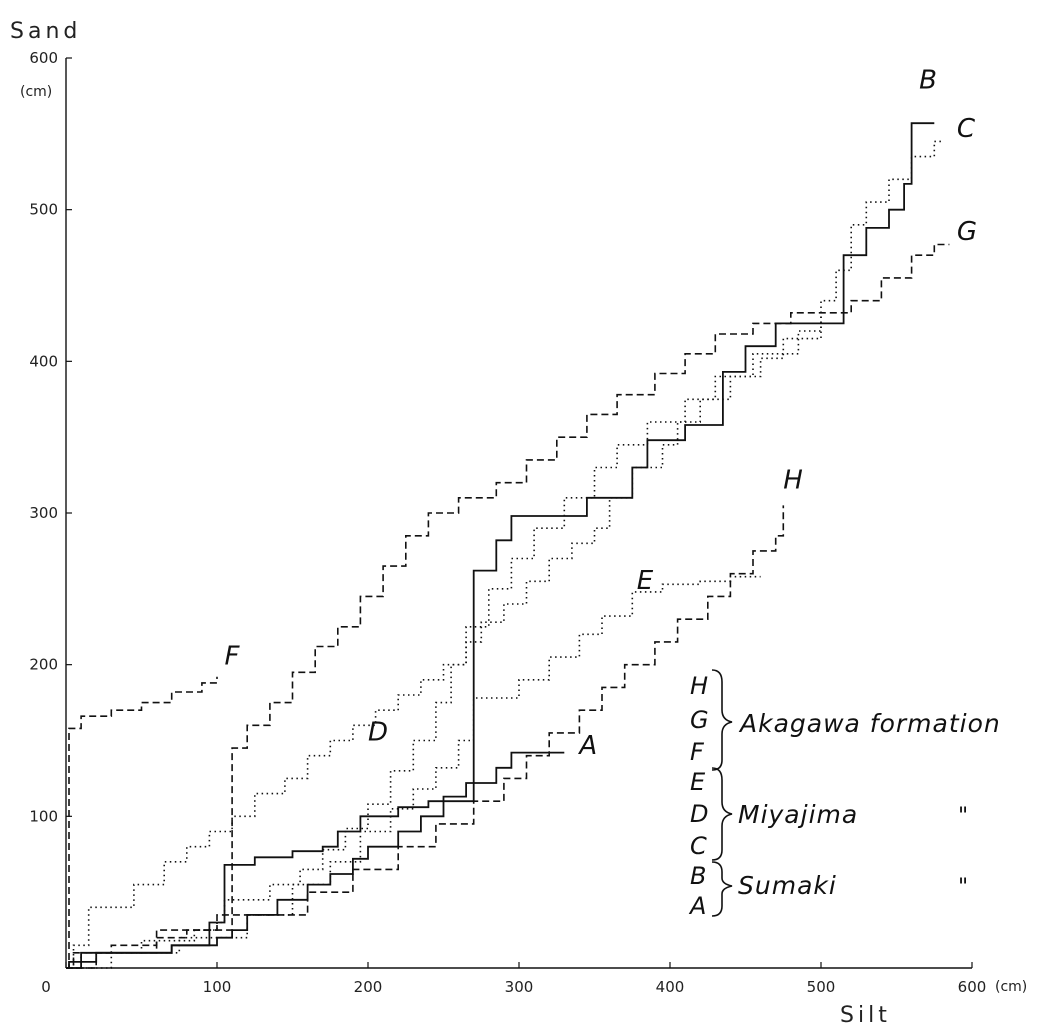  I want to click on legend-label-miyajima: Miyajima, so click(798, 814).